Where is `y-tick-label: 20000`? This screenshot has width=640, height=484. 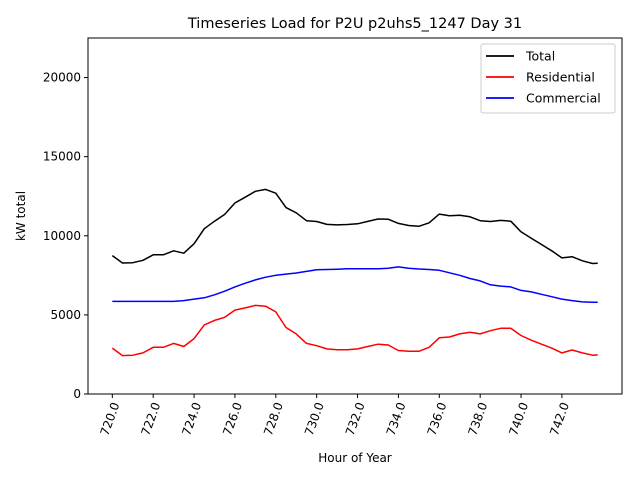 y-tick-label: 20000 is located at coordinates (62, 78).